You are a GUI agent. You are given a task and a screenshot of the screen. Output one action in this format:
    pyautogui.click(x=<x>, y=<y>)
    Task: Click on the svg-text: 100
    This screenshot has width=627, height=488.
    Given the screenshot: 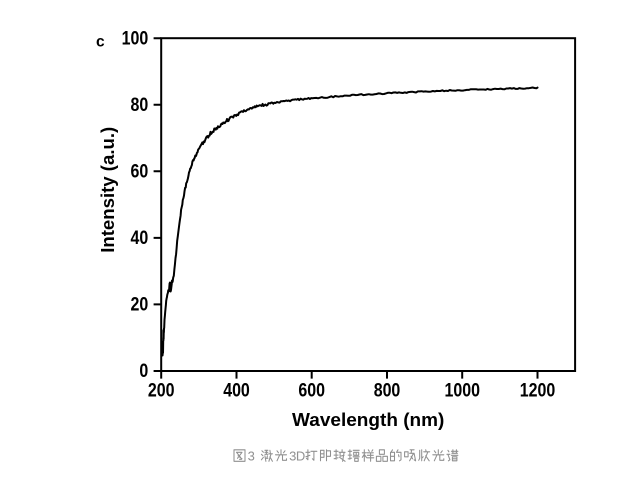 What is the action you would take?
    pyautogui.click(x=135, y=38)
    